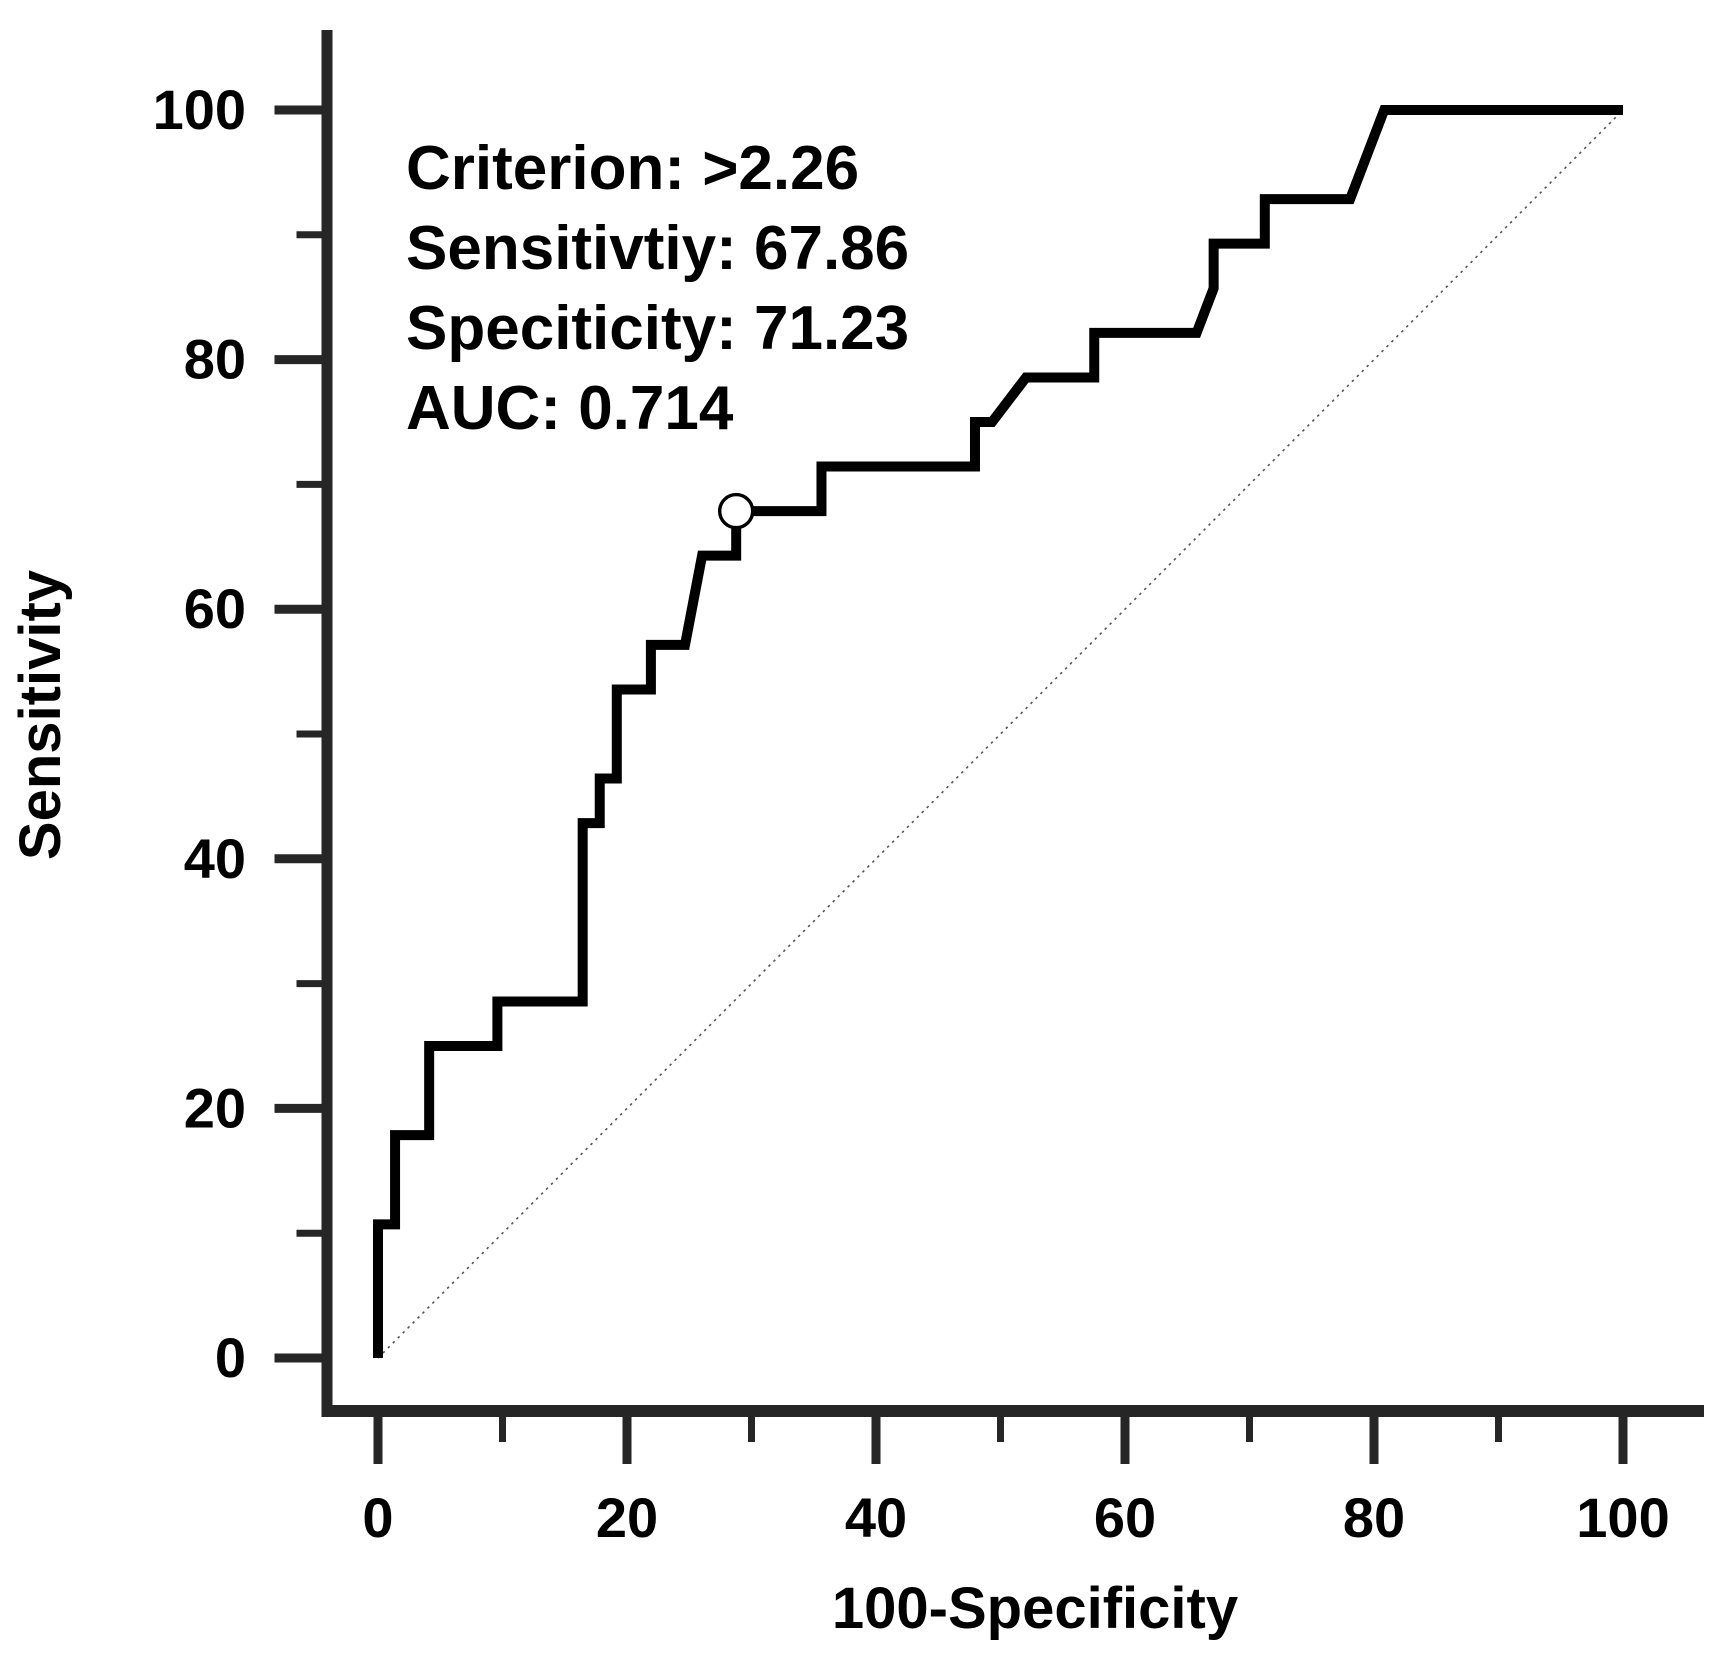 This screenshot has height=1653, width=1730. Describe the element at coordinates (1035, 1608) in the screenshot. I see `x-axis-title: 100-Specificity` at that location.